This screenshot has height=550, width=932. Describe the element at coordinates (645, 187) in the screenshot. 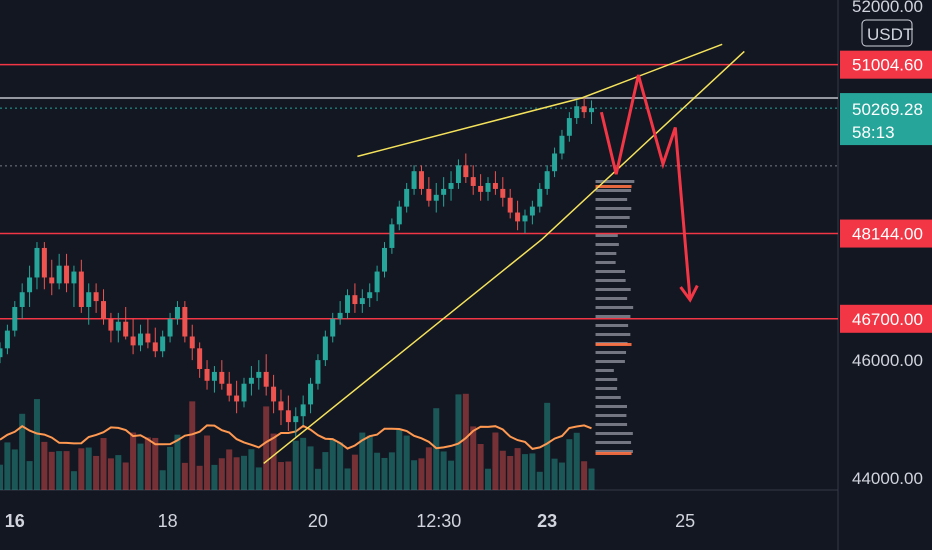

I see `projection-path` at that location.